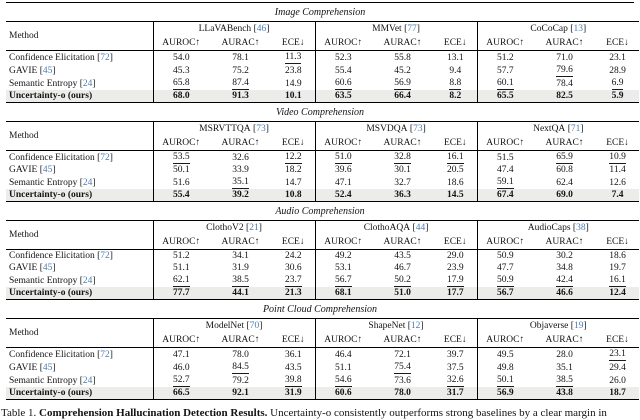 The width and height of the screenshot is (640, 420). I want to click on metric-value: 45.2, so click(402, 70).